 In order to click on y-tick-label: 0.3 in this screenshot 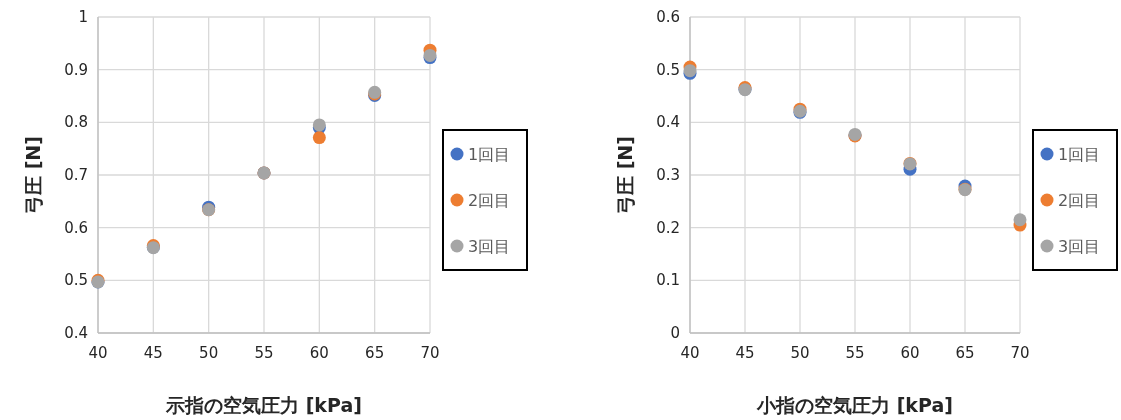, I will do `click(668, 175)`.